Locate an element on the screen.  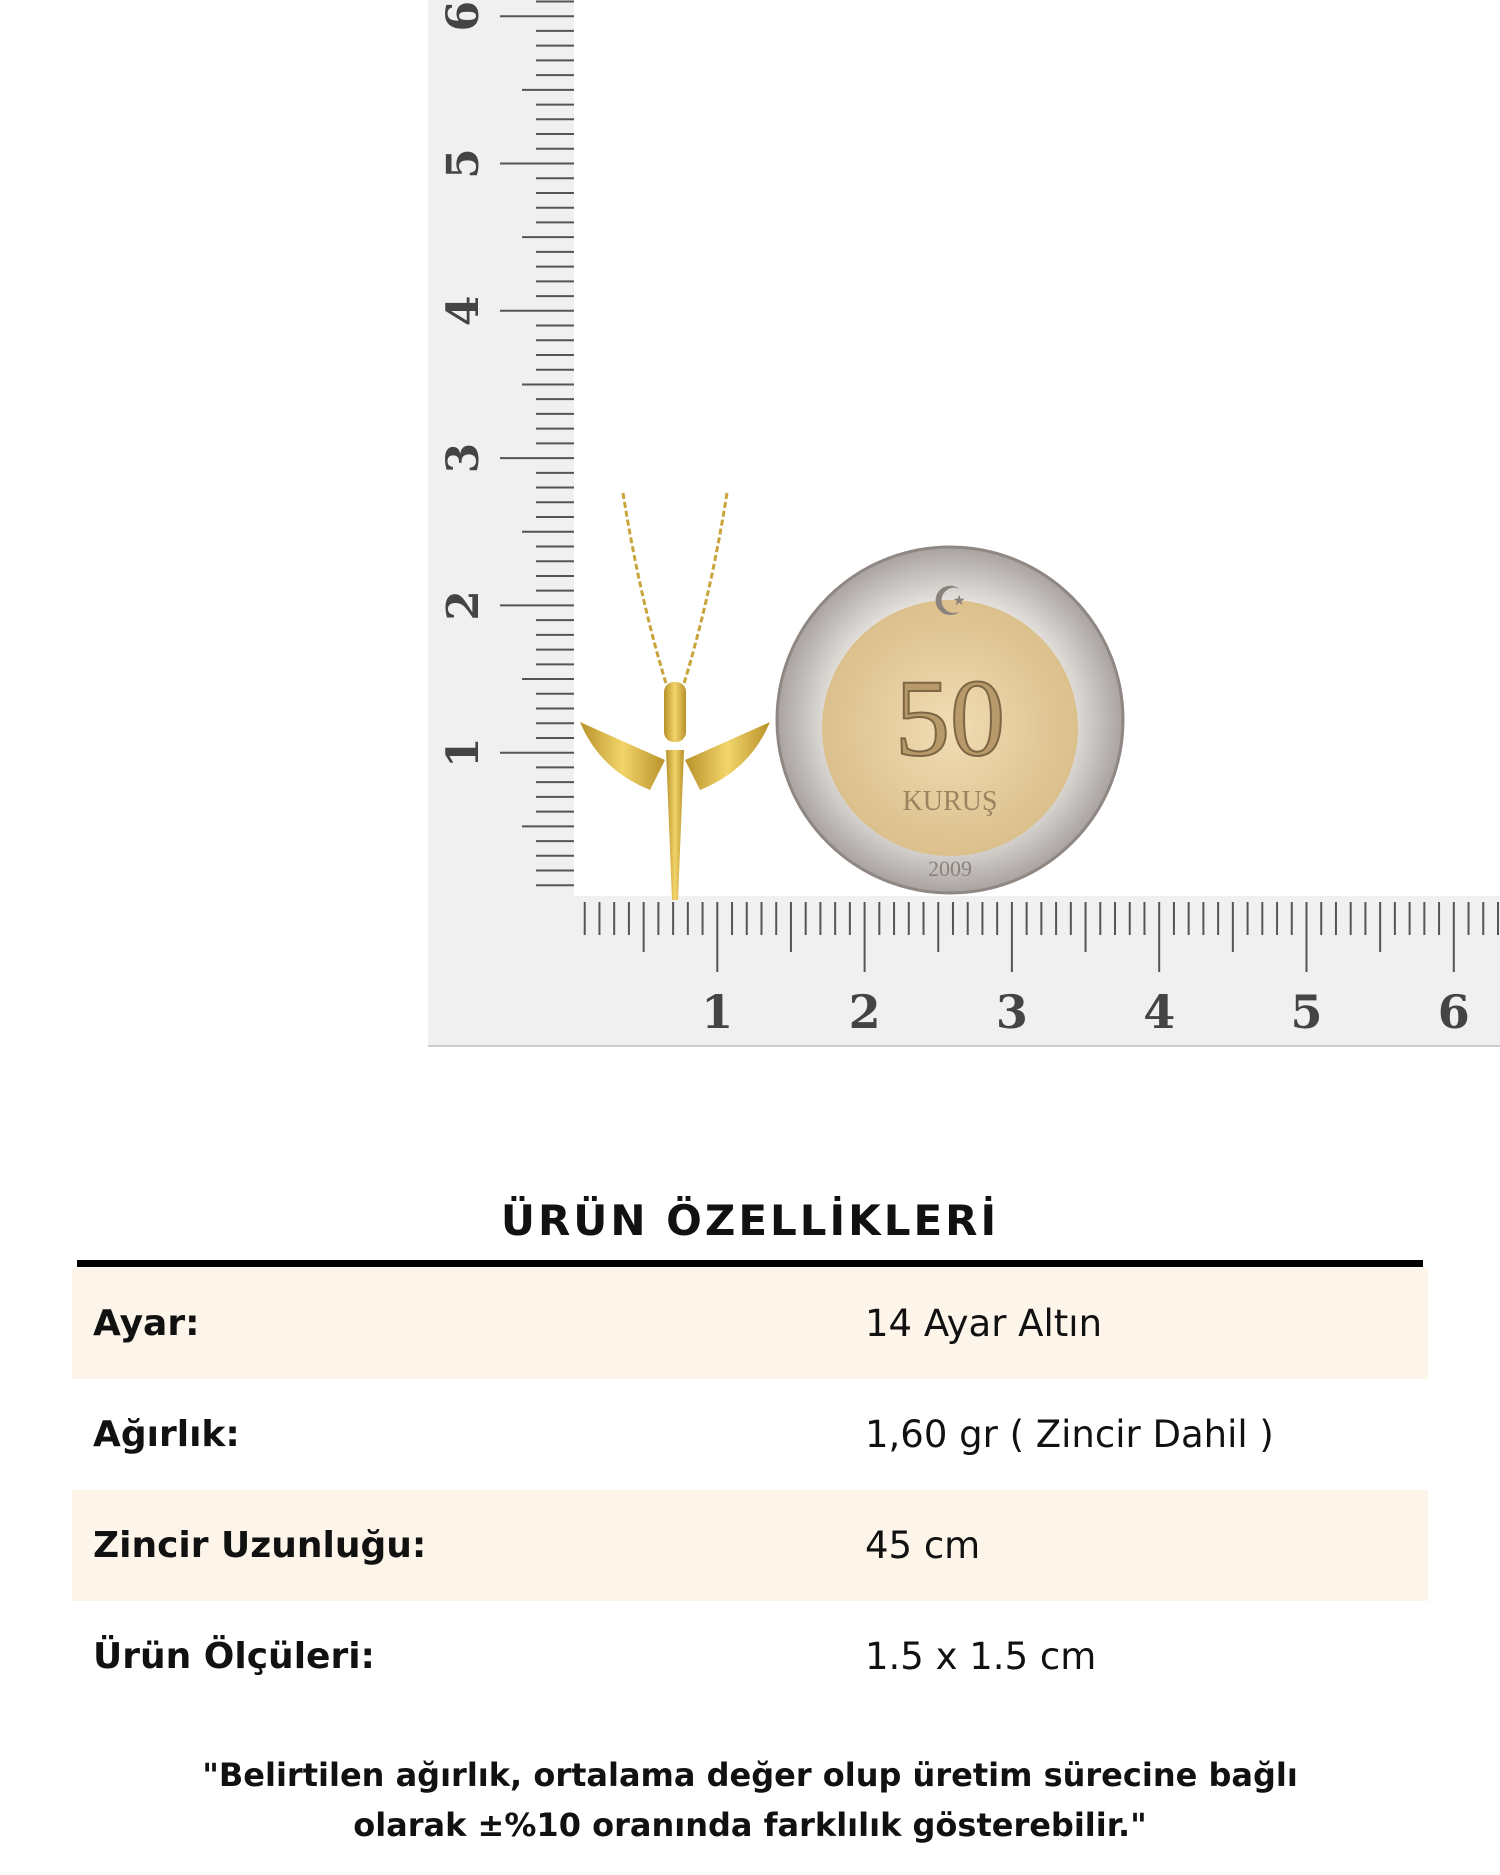
spec-row: Zincir Uzunluğu: 45 cm is located at coordinates (750, 1545).